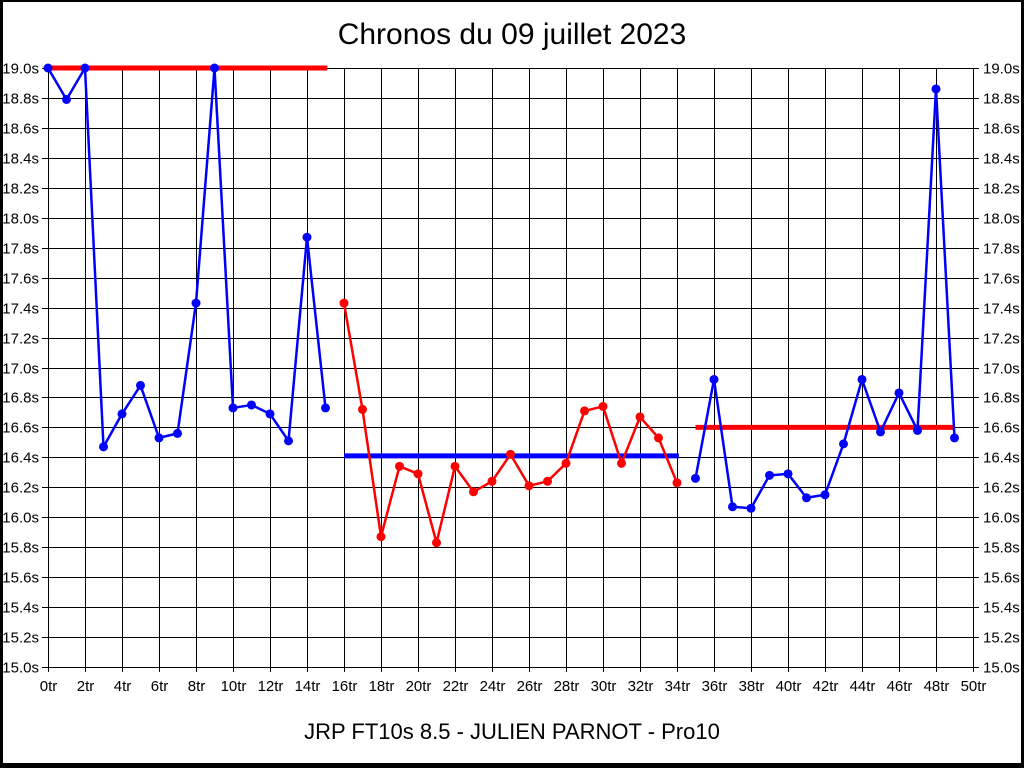  I want to click on y-tick-label-right: 17.2s, so click(1001, 339).